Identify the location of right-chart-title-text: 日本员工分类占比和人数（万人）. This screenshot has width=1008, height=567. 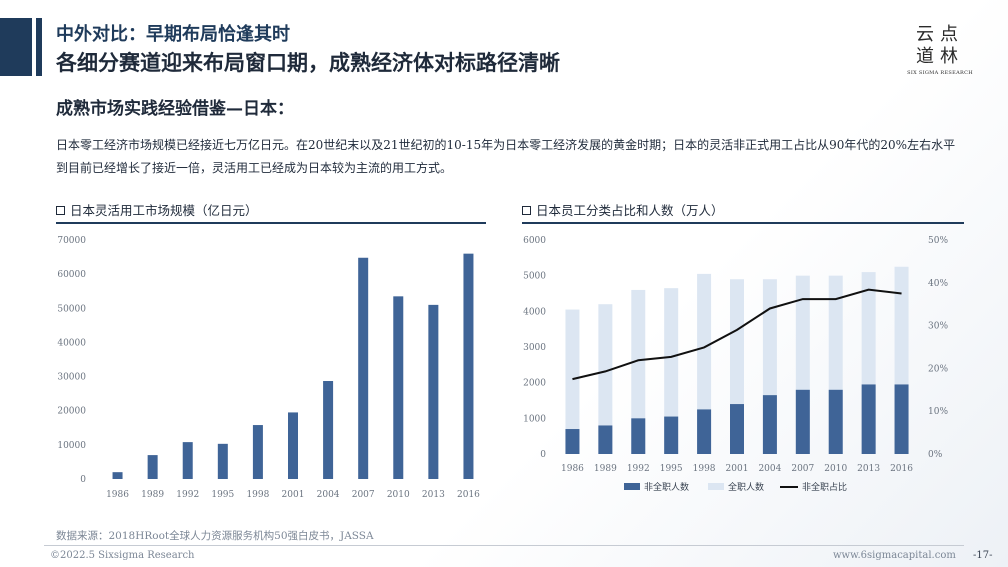
(630, 210).